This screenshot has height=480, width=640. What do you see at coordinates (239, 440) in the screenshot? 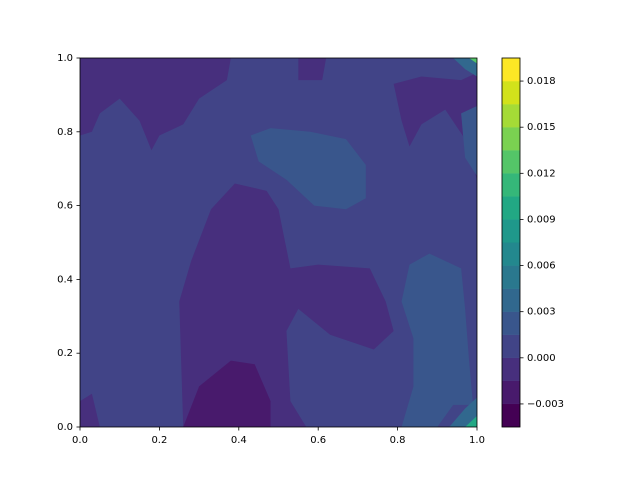
I see `x-tick-label: 0.4` at bounding box center [239, 440].